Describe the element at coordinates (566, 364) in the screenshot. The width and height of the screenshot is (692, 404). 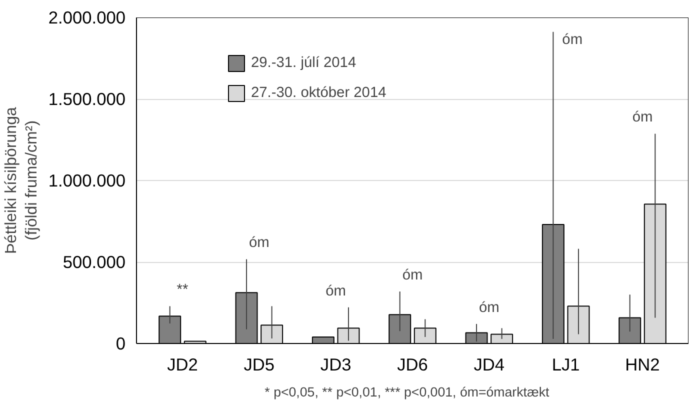
I see `x-tick-label: LJ1` at that location.